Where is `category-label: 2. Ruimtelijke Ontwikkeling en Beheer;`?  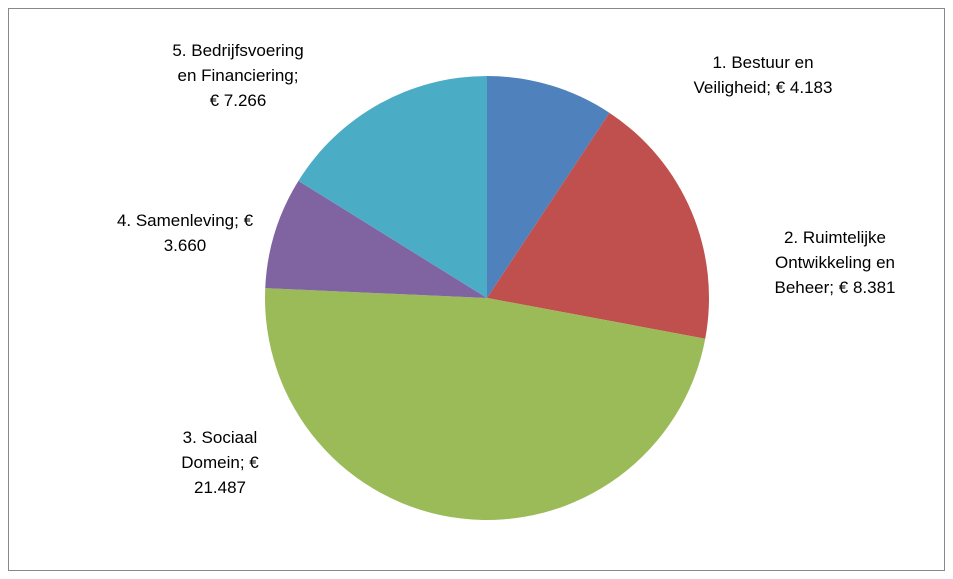
category-label: 2. Ruimtelijke Ontwikkeling en Beheer; is located at coordinates (834, 262).